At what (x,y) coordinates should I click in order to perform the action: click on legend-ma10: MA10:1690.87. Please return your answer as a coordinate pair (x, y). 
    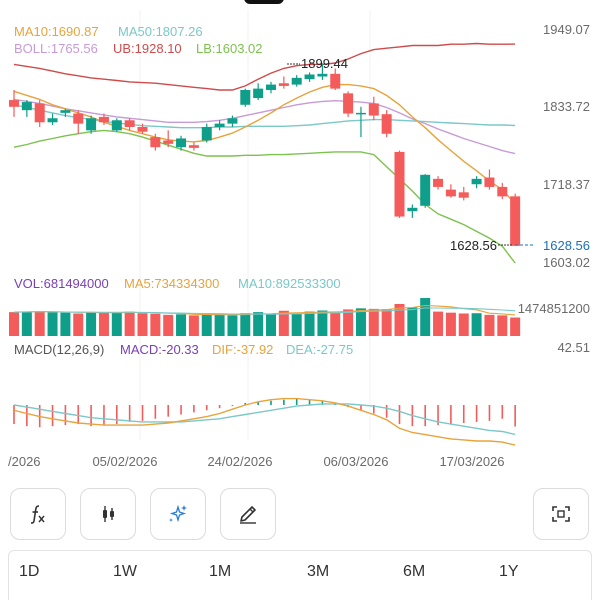
    Looking at the image, I should click on (56, 31).